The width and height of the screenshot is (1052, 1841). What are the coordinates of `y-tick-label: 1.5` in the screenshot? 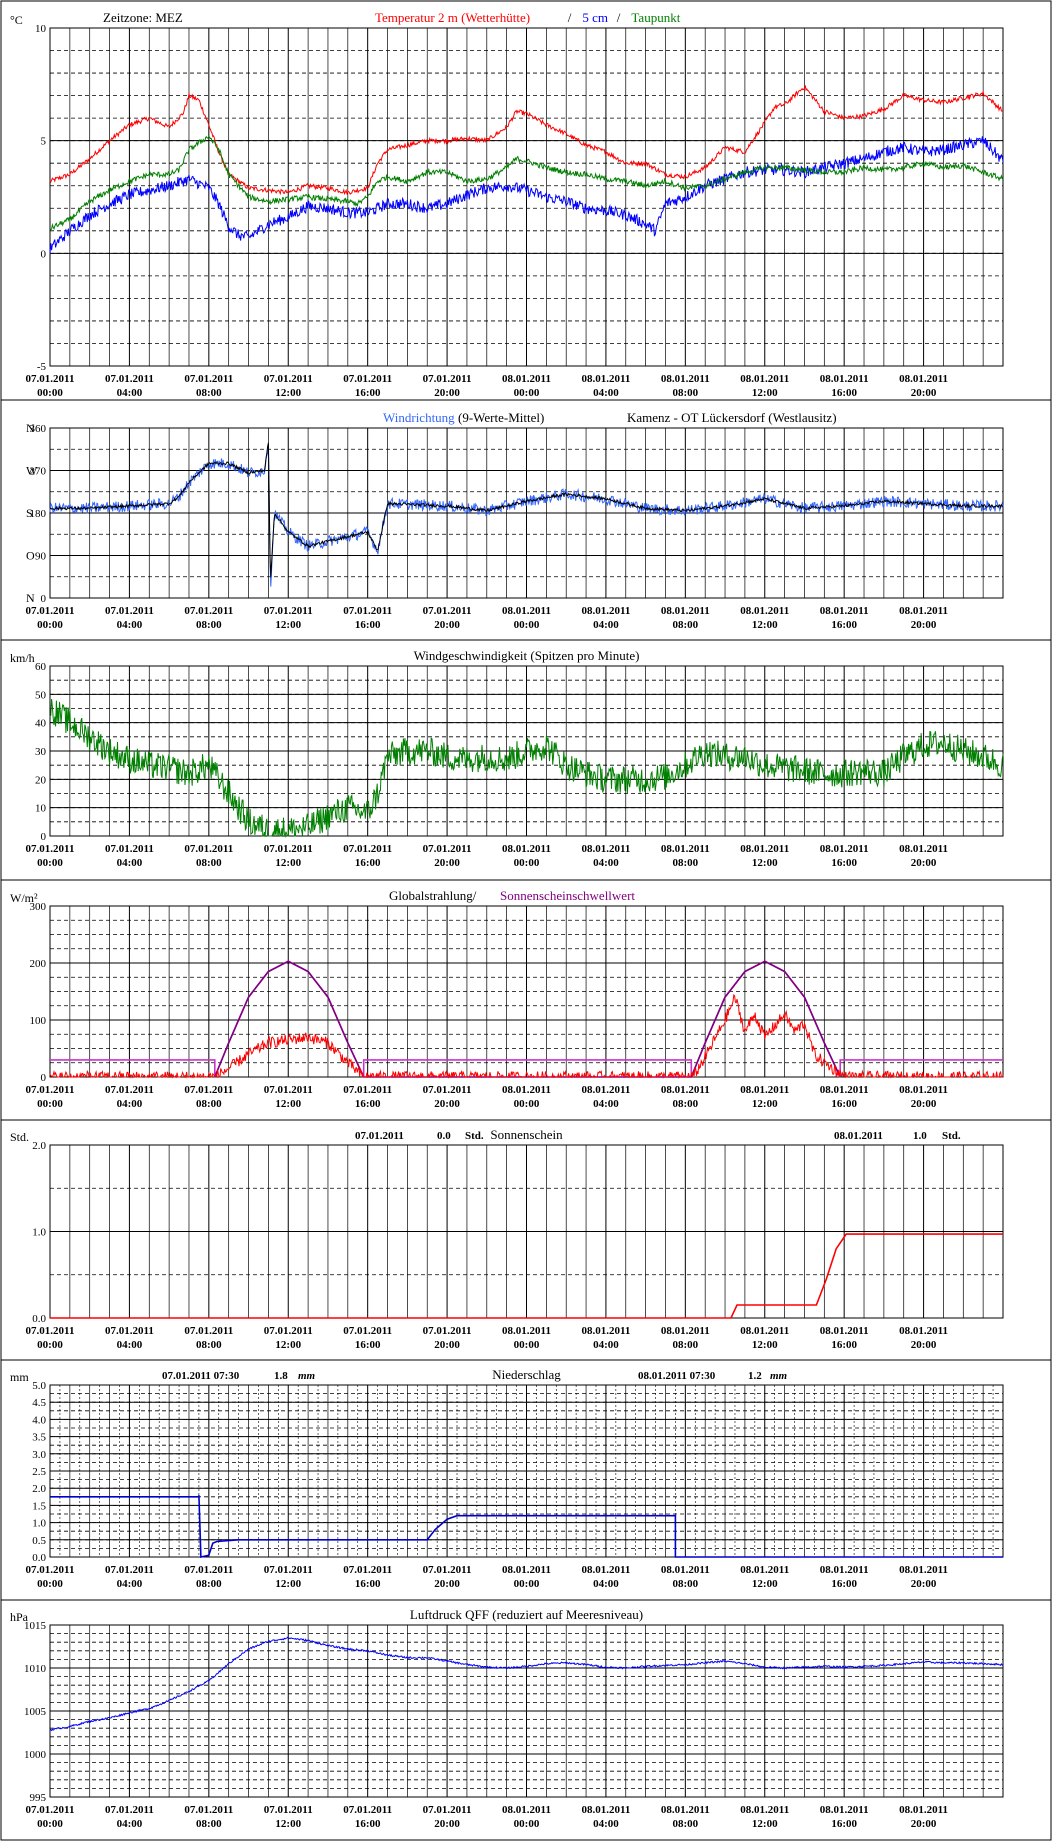 It's located at (39, 1506).